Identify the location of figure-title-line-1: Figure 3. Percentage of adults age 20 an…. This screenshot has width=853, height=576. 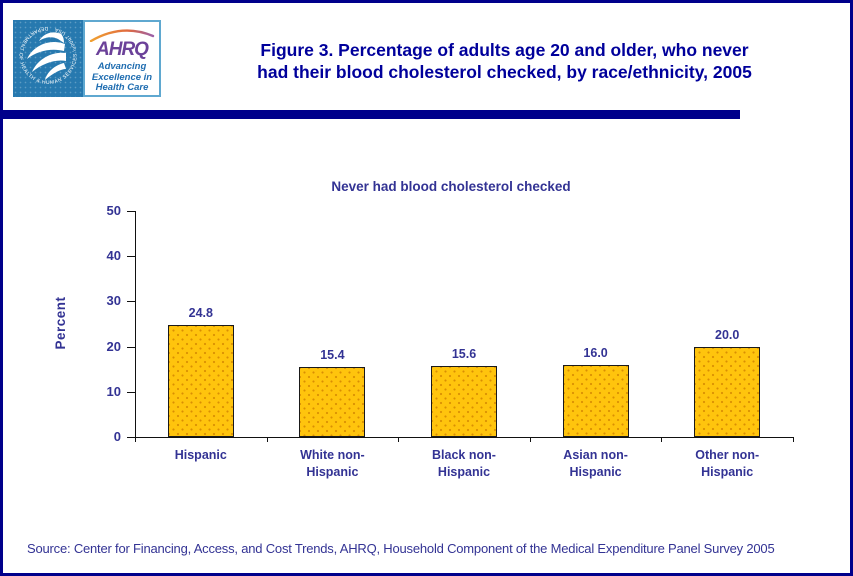
(504, 50).